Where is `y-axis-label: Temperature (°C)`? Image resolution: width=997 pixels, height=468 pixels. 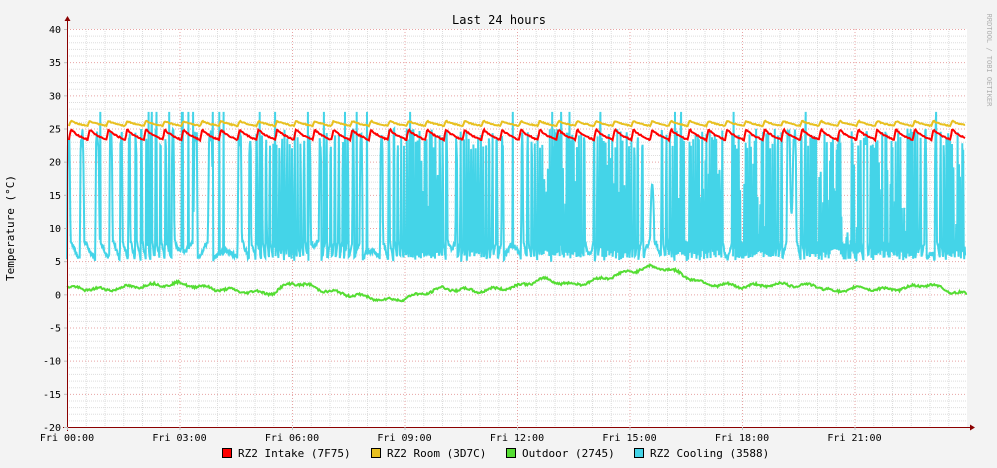
y-axis-label: Temperature (°C) is located at coordinates (10, 228).